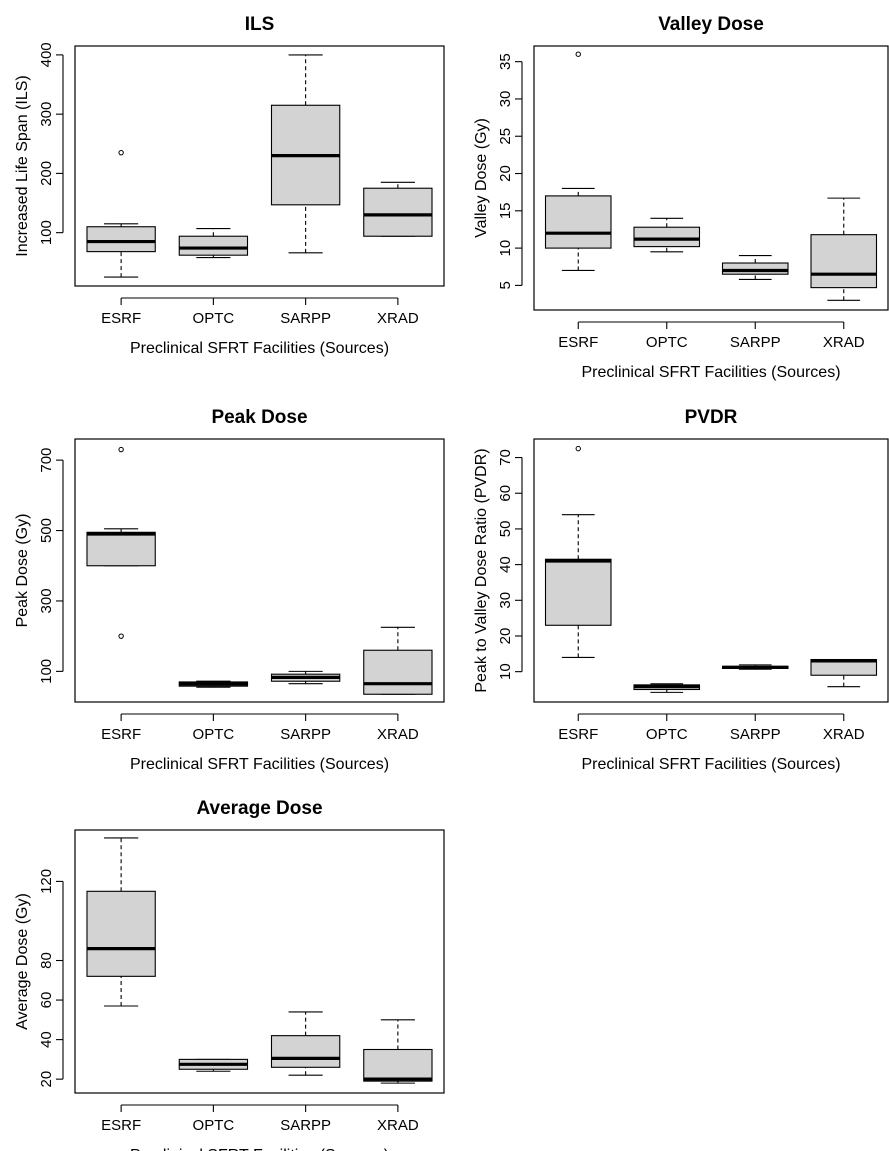  Describe the element at coordinates (260, 24) in the screenshot. I see `panel-title: ILS` at that location.